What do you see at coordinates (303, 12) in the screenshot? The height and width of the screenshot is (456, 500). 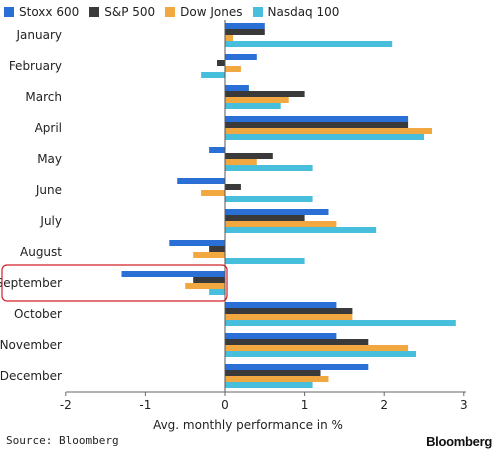 I see `legend-label-nasdaq-100: Nasdaq 100` at bounding box center [303, 12].